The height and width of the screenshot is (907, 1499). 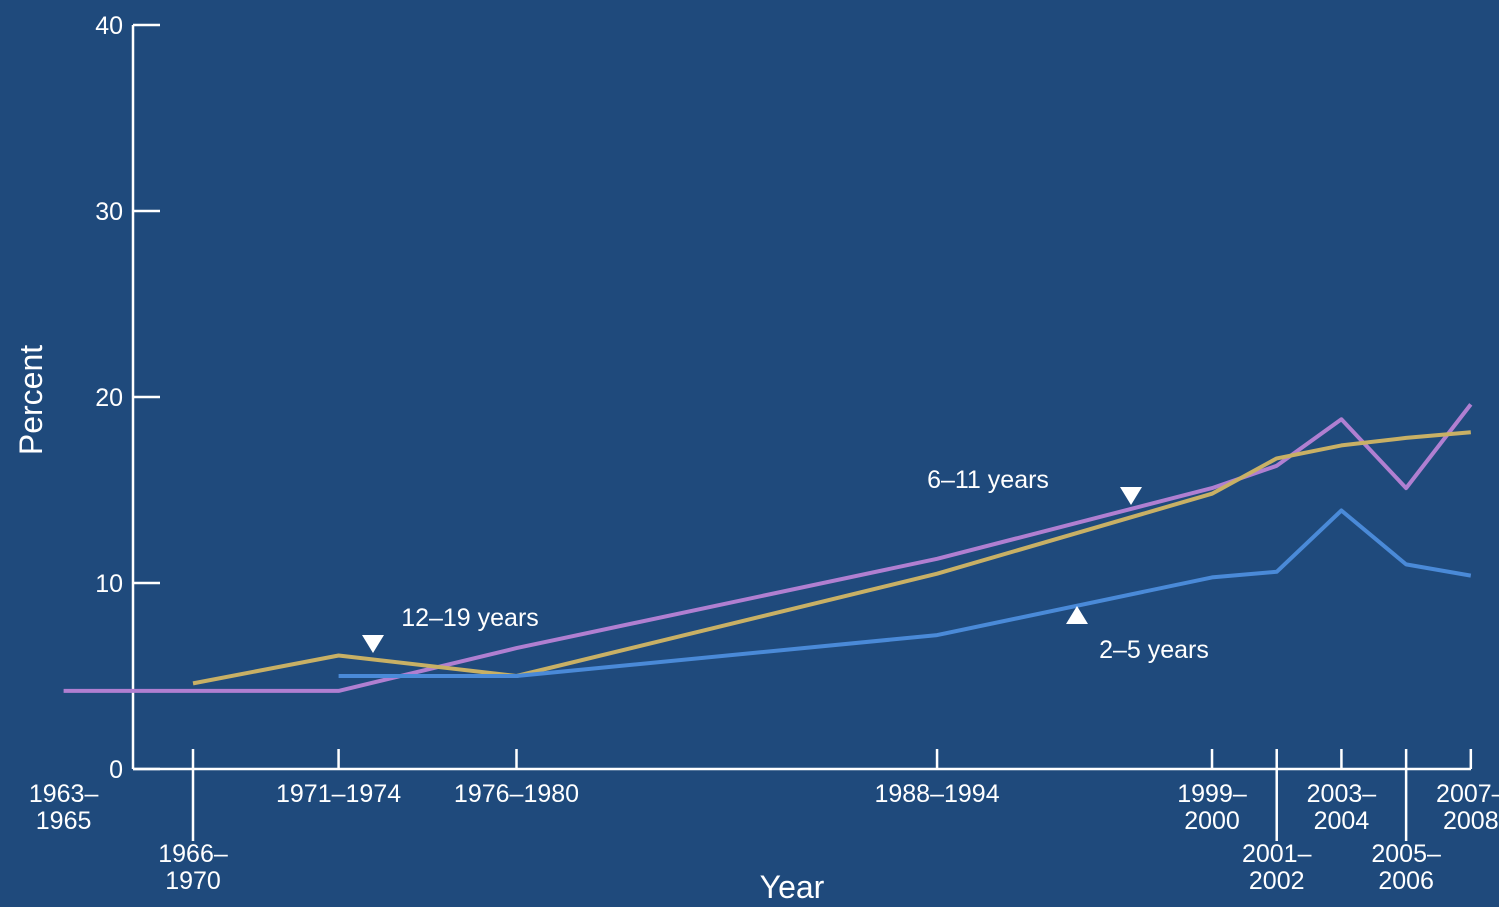 I want to click on x-tick-label-line1: 2001–, so click(x=1277, y=854).